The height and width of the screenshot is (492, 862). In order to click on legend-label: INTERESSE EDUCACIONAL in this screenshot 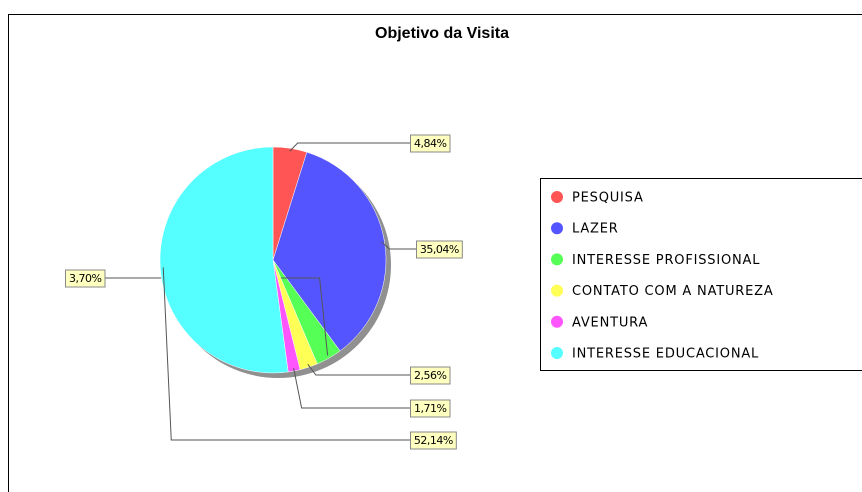, I will do `click(665, 354)`.